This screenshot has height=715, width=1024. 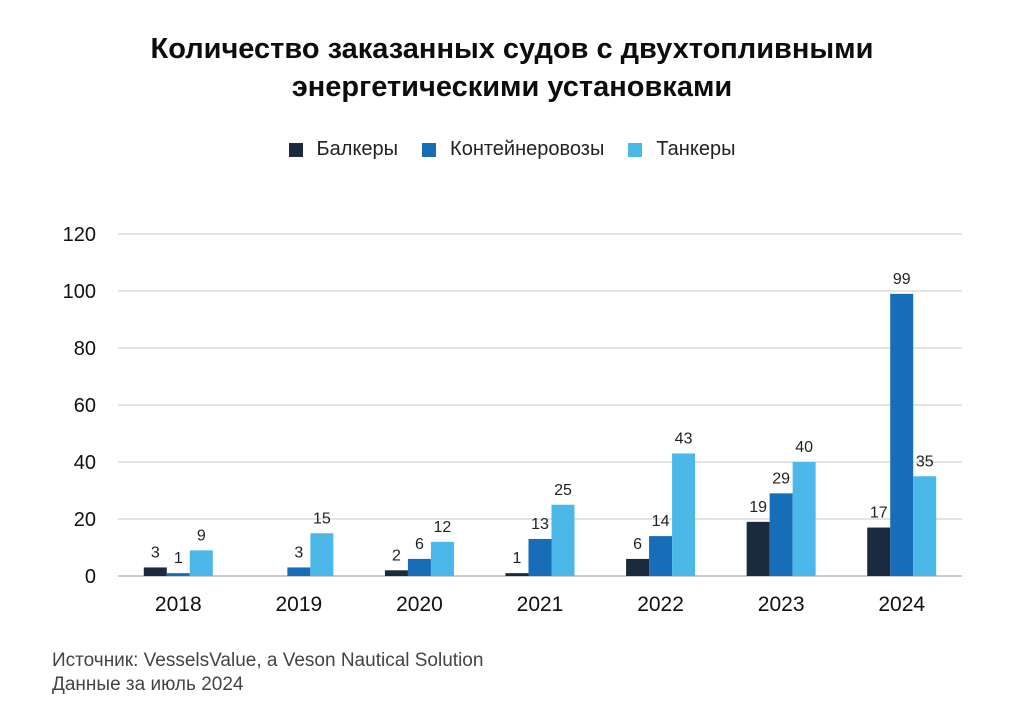 I want to click on legend-label-container-ships: Контейнеровозы, so click(x=527, y=149).